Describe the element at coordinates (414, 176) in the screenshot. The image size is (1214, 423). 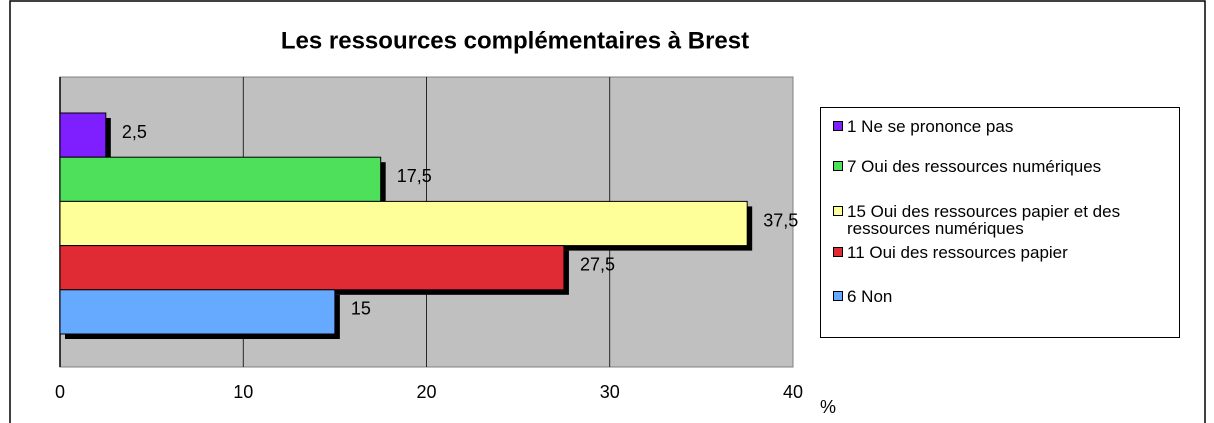
I see `data-label: 17,5` at that location.